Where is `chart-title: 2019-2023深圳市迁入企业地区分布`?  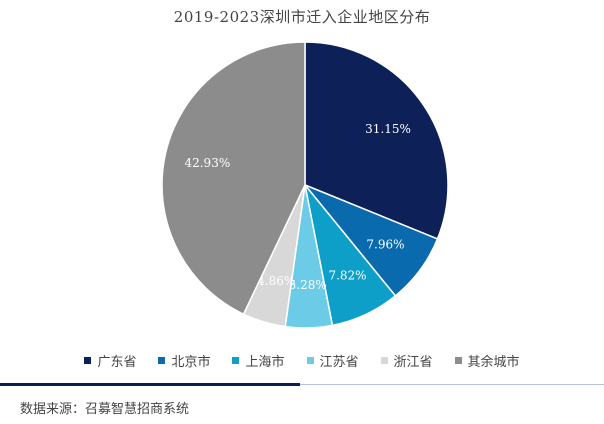
chart-title: 2019-2023深圳市迁入企业地区分布 is located at coordinates (302, 17).